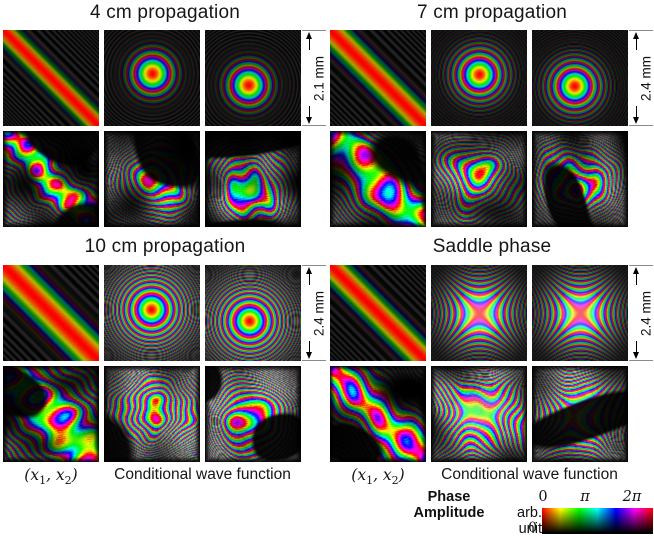 The image size is (654, 539). What do you see at coordinates (479, 179) in the screenshot?
I see `p7-conditional-tile-1-measured` at bounding box center [479, 179].